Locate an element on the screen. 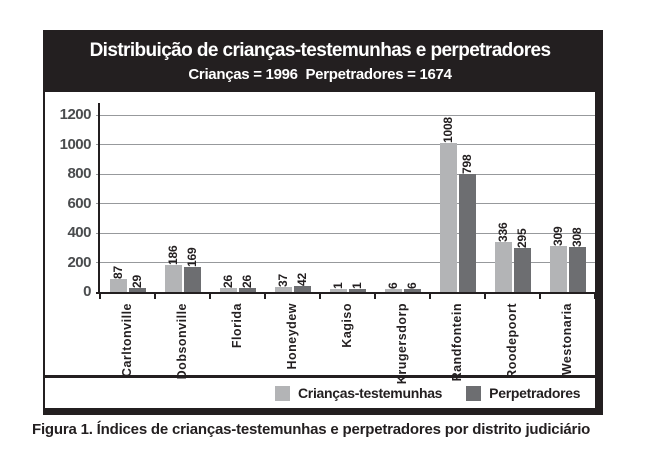 The height and width of the screenshot is (460, 650). legend-swatch-perpetradores is located at coordinates (474, 393).